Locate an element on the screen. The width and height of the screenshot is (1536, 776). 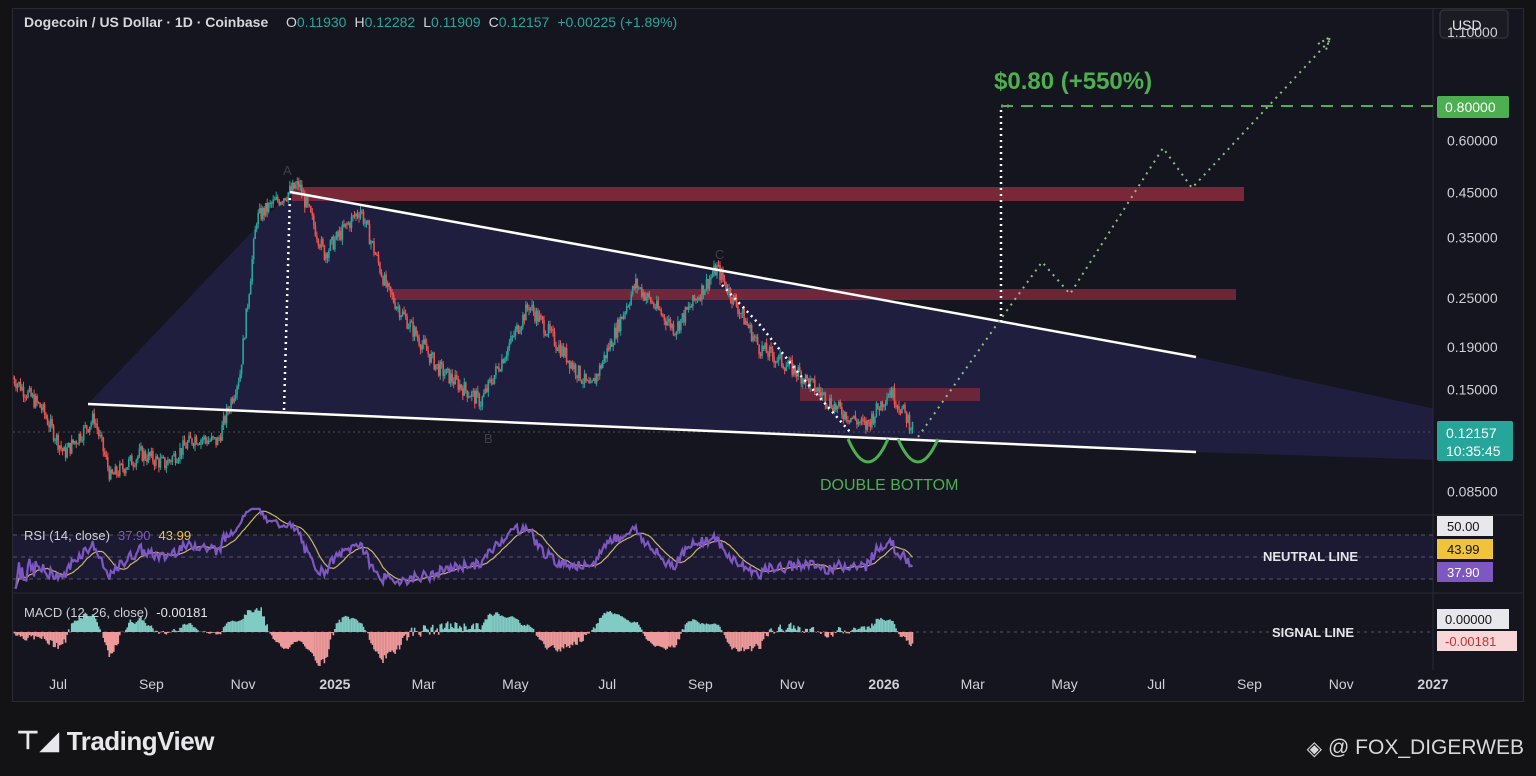
tradingview-logo: ⊤◢ TradingView is located at coordinates (115, 741).